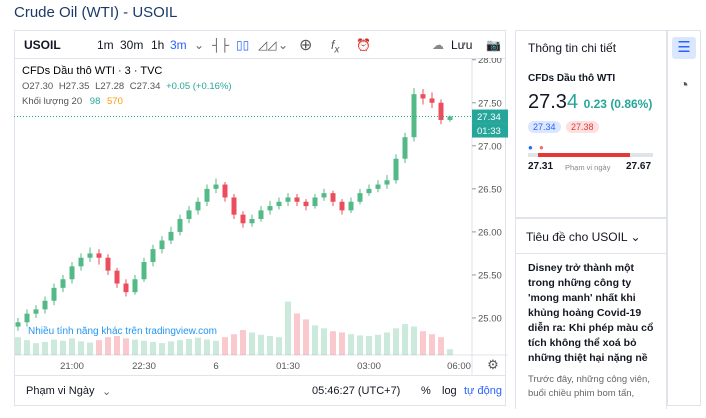  What do you see at coordinates (572, 78) in the screenshot?
I see `details-name: CFDs Dầu thô WTI` at bounding box center [572, 78].